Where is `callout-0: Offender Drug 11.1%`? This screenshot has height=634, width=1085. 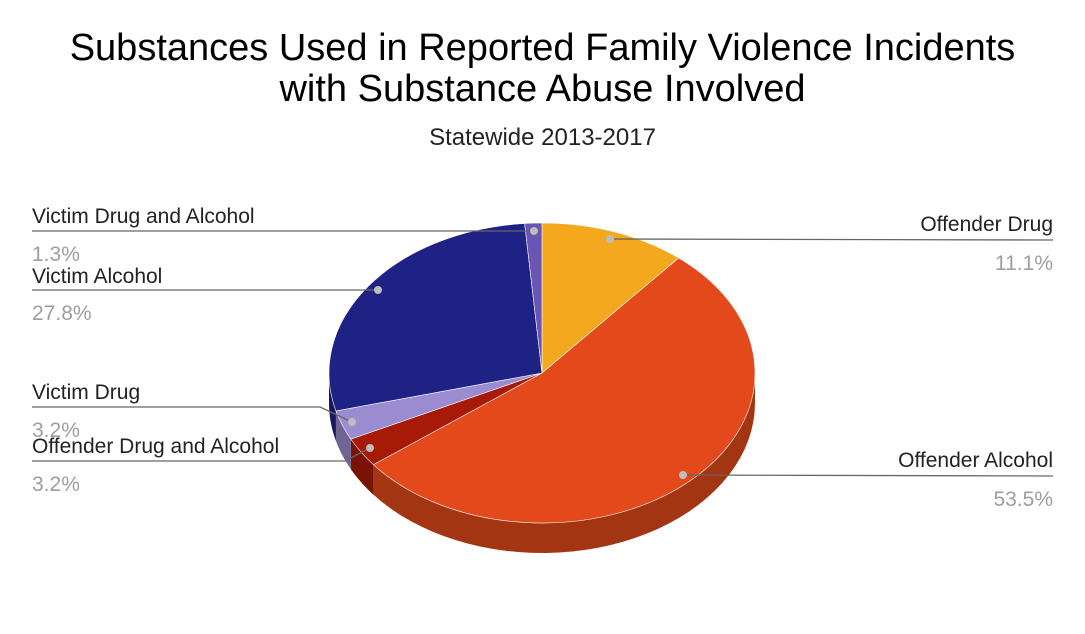 callout-0: Offender Drug 11.1% is located at coordinates (830, 244).